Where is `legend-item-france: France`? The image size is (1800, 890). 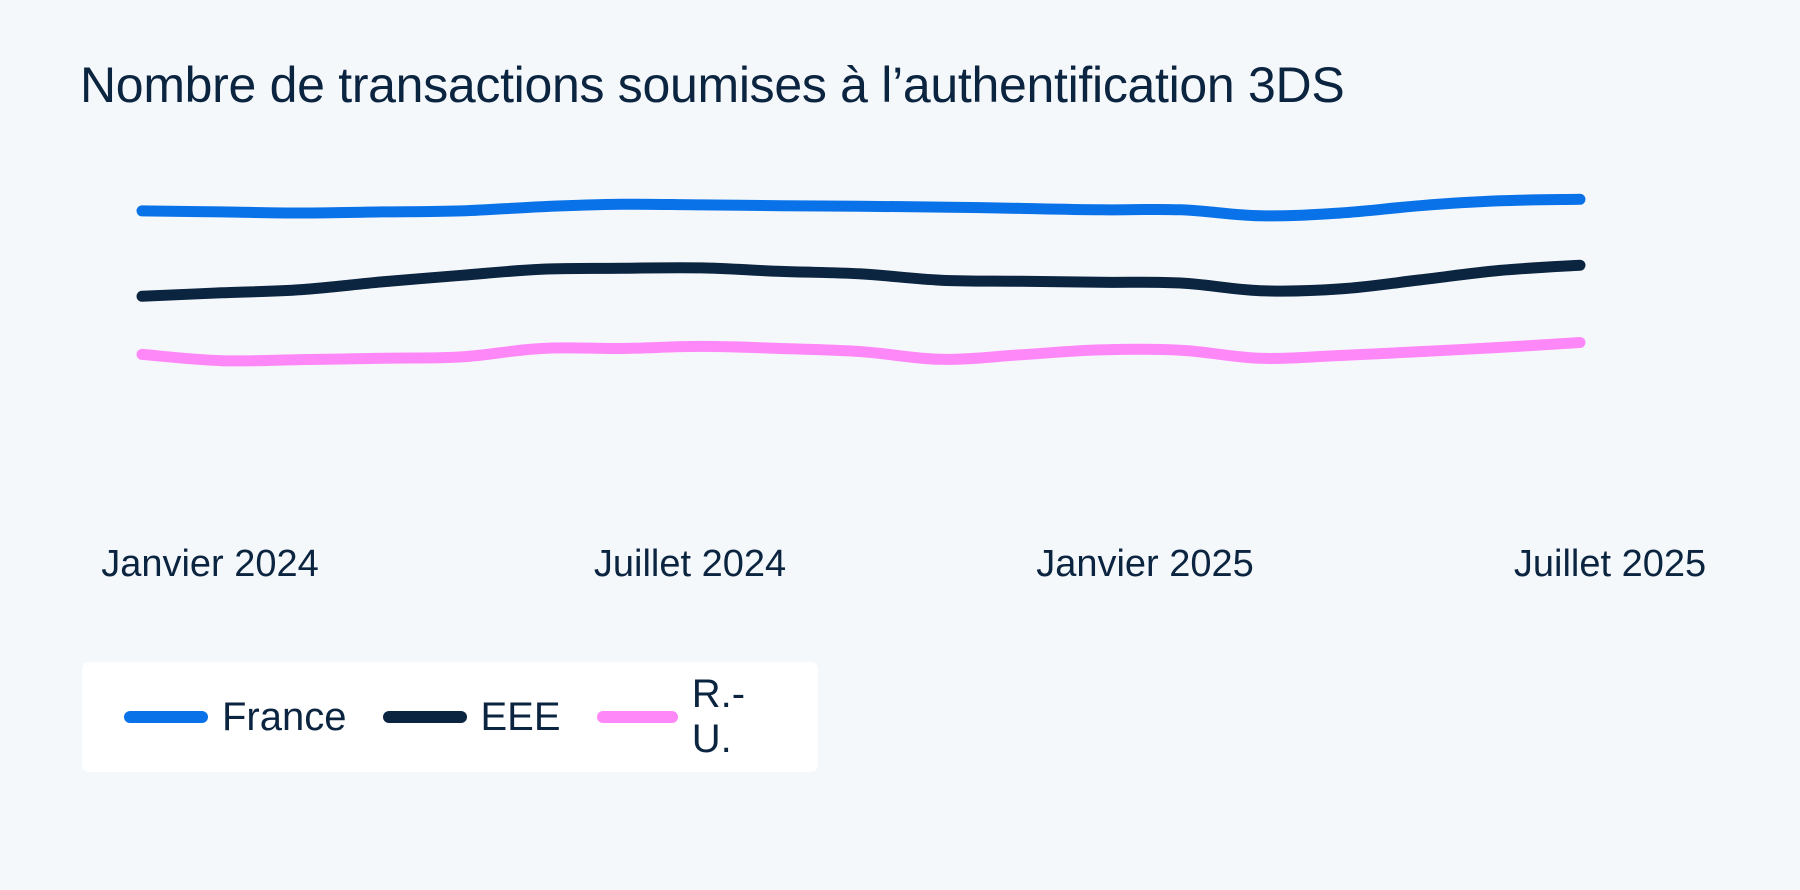
legend-item-france: France is located at coordinates (235, 717).